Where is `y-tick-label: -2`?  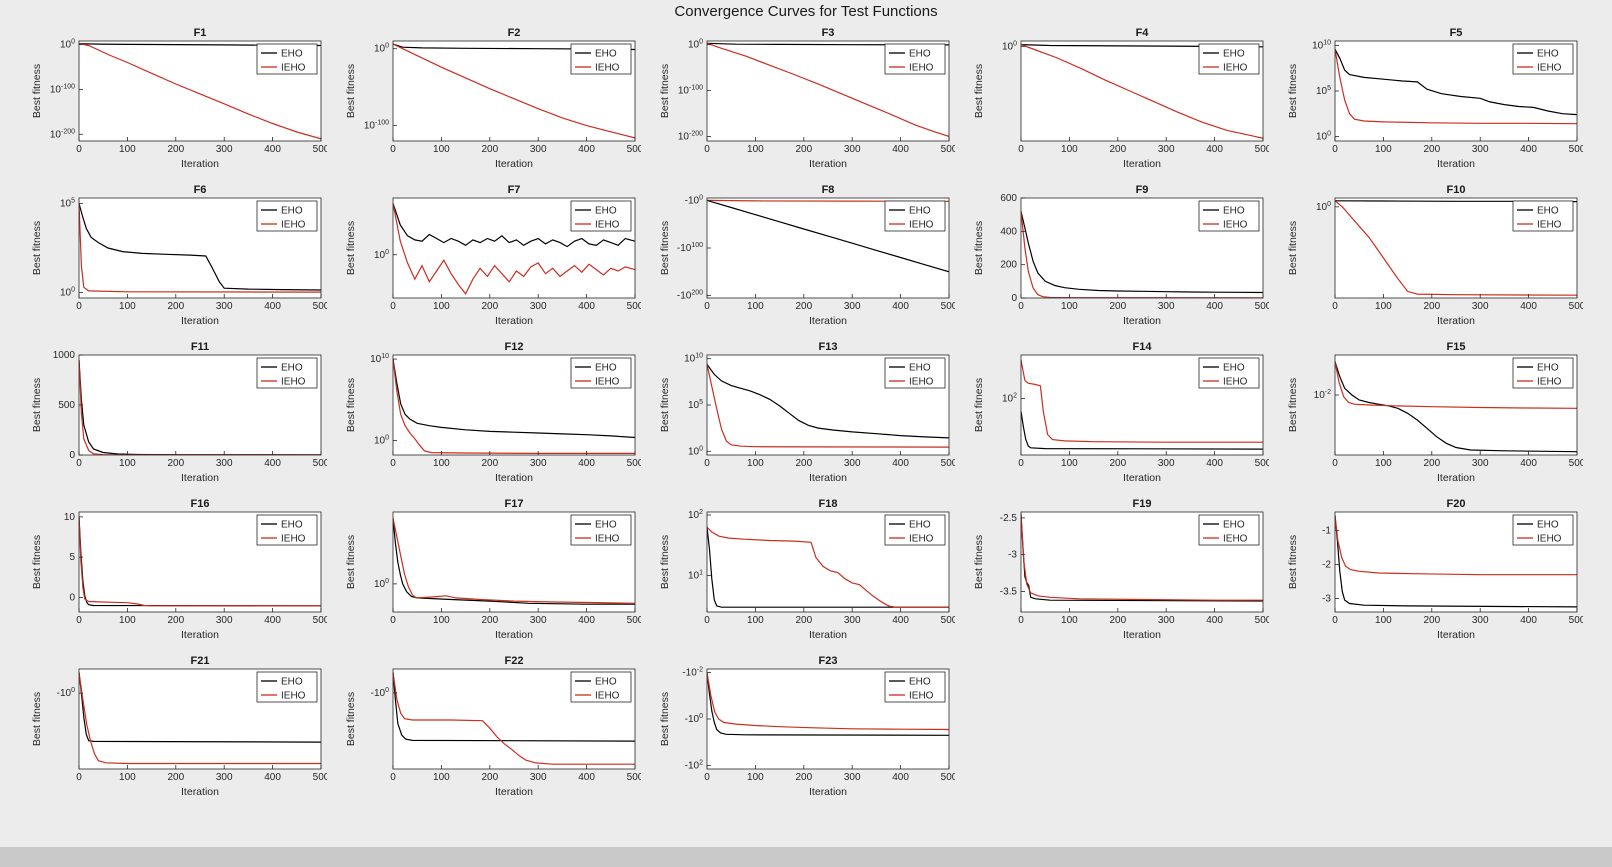 y-tick-label: -2 is located at coordinates (1326, 565).